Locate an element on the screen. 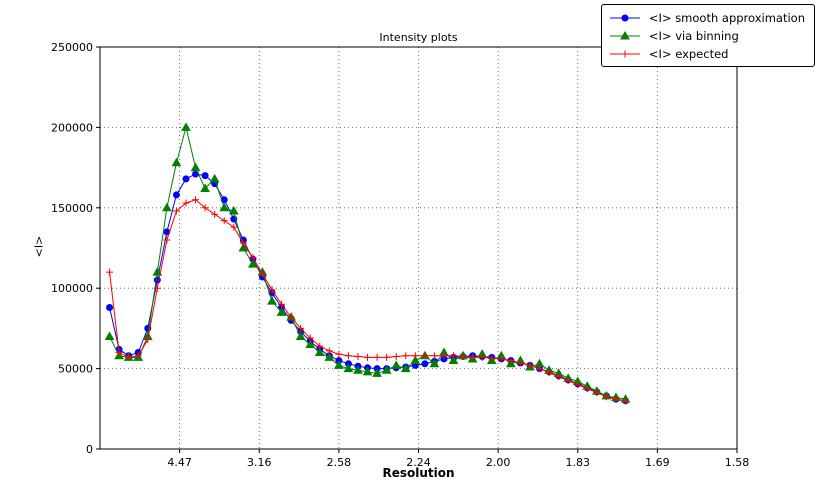  legend-marker-triangle-icon is located at coordinates (624, 34).